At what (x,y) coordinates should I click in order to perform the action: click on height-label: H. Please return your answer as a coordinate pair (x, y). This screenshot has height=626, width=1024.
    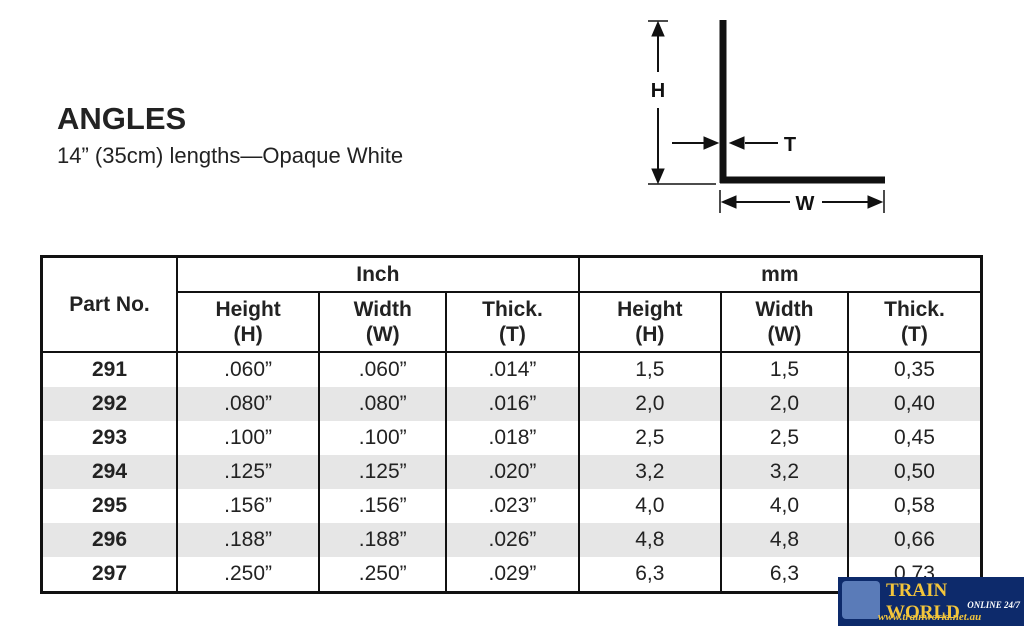
    Looking at the image, I should click on (658, 91).